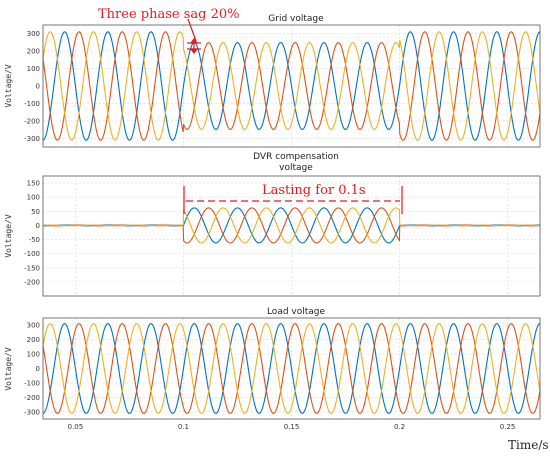  What do you see at coordinates (34, 240) in the screenshot?
I see `dvr-ytick-label: -50` at bounding box center [34, 240].